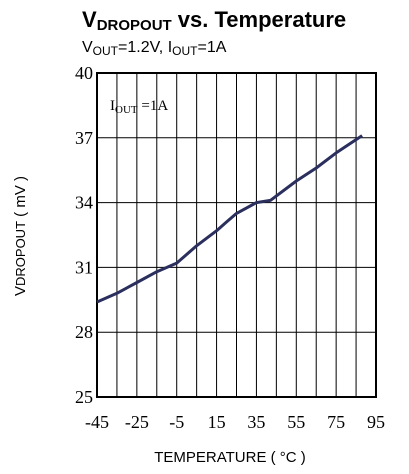  What do you see at coordinates (84, 203) in the screenshot?
I see `y-tick-label: 34` at bounding box center [84, 203].